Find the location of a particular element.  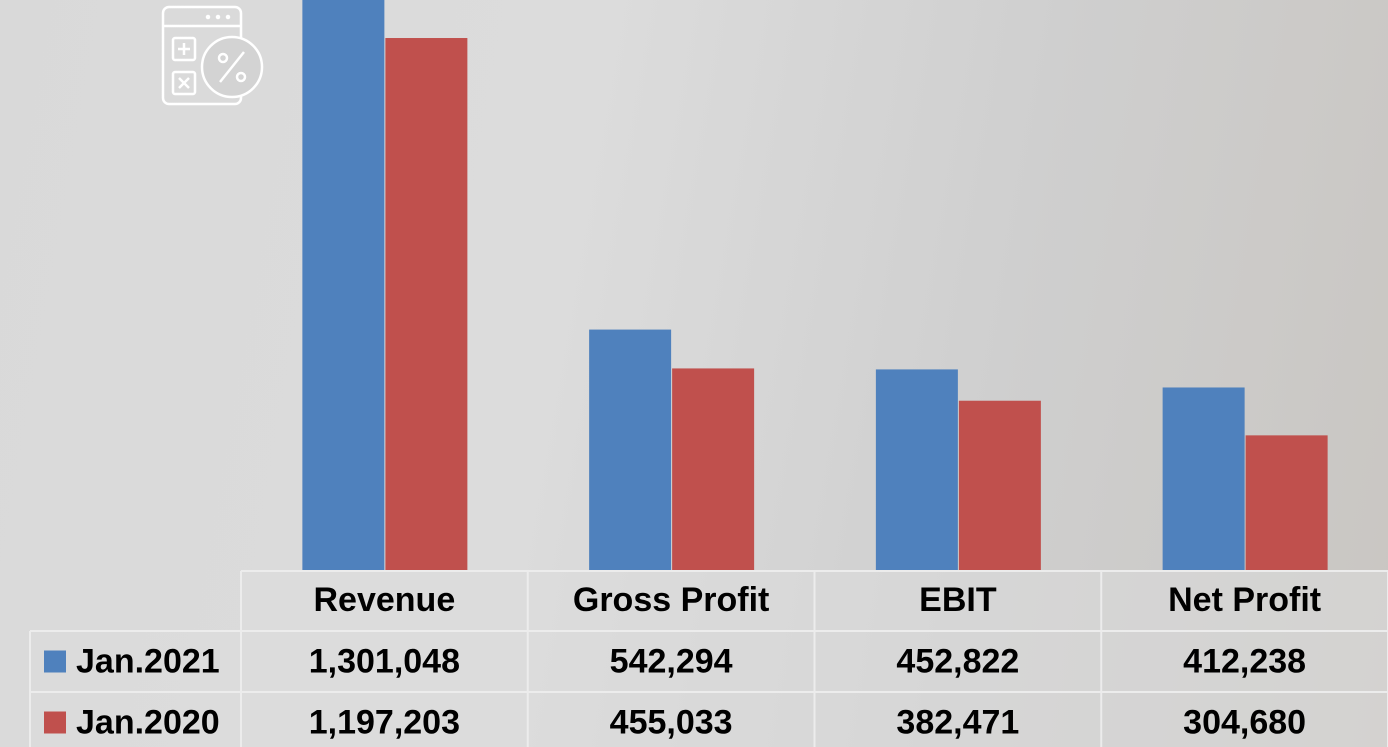

data-label: 1,197,203 is located at coordinates (384, 722).